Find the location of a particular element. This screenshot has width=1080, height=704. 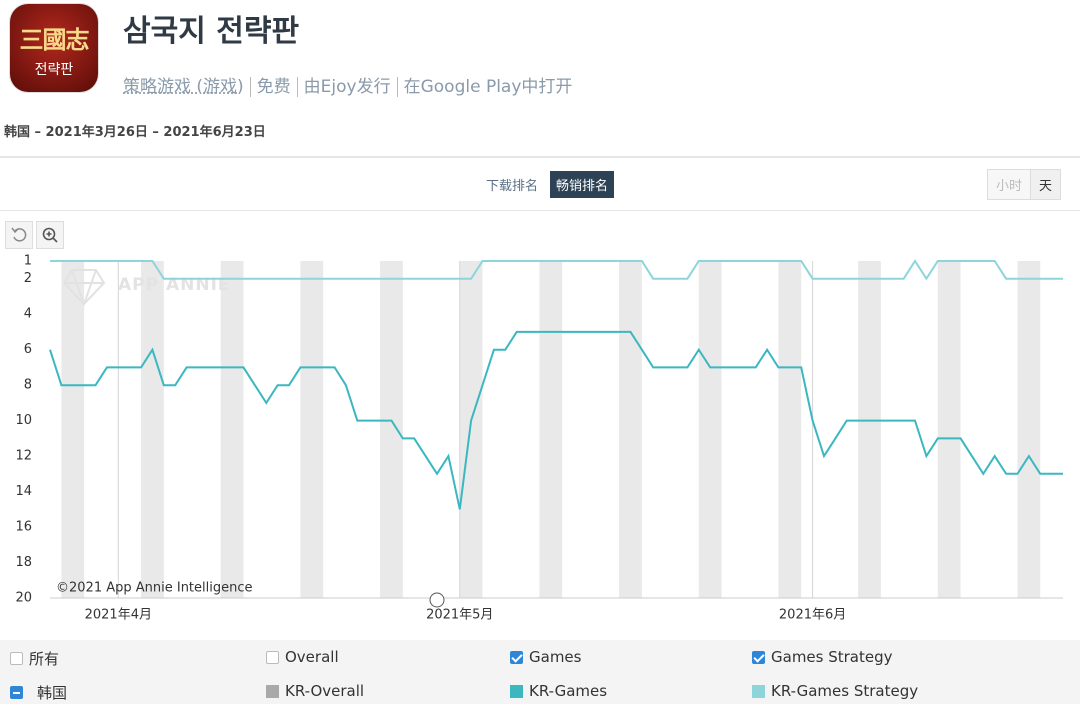

filter-option: 所有 is located at coordinates (34, 658).